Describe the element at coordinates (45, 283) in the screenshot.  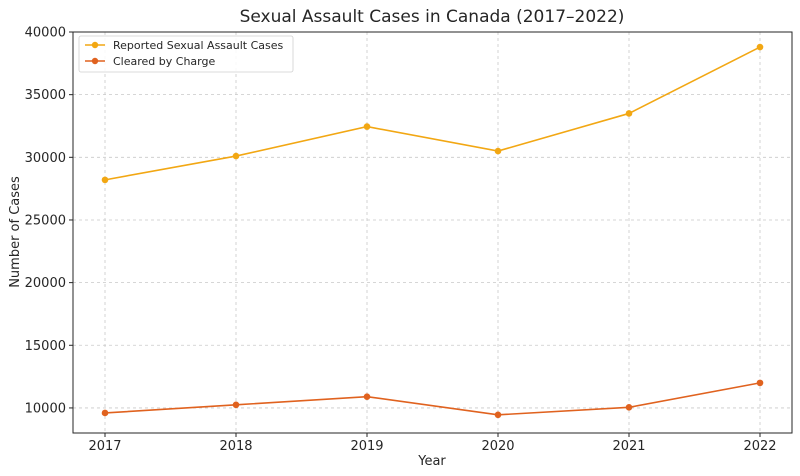
I see `y-tick-label: 20000` at that location.